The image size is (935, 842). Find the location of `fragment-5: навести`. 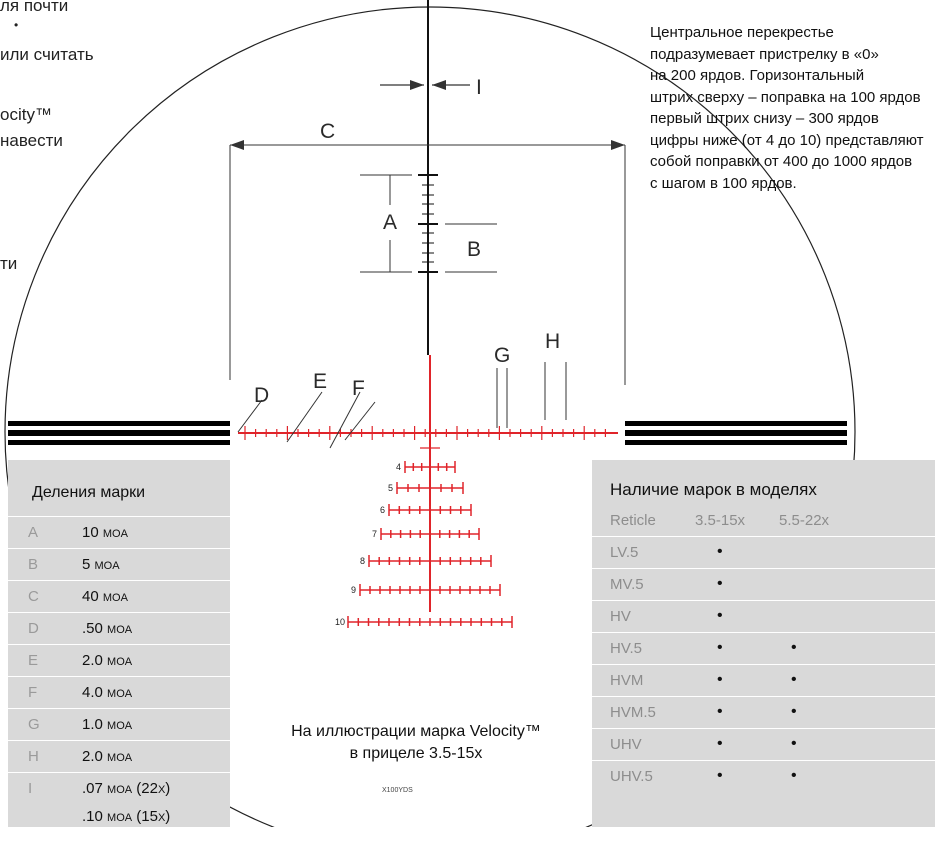

fragment-5: навести is located at coordinates (31, 140).